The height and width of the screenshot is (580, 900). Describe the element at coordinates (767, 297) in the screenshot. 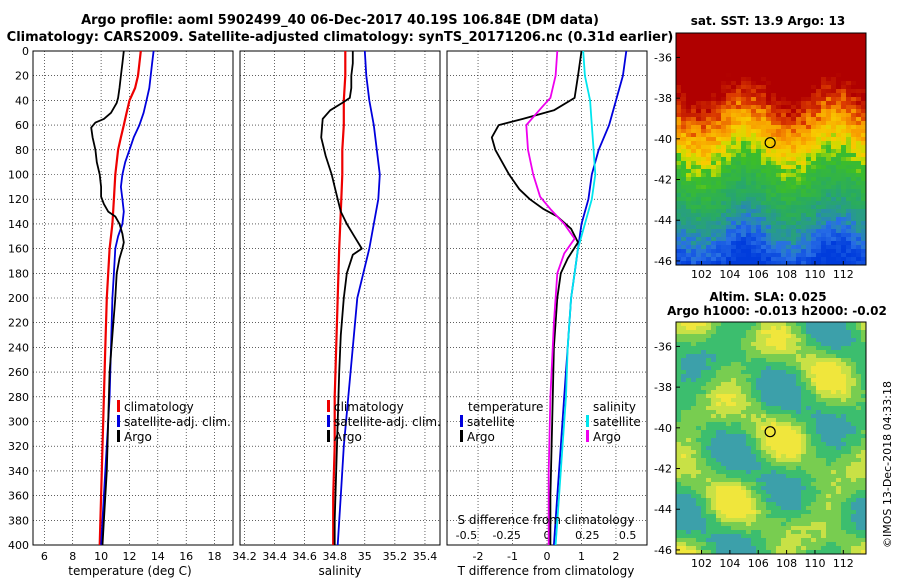

I see `sla-map-title-1: Altim. SLA: 0.025` at that location.